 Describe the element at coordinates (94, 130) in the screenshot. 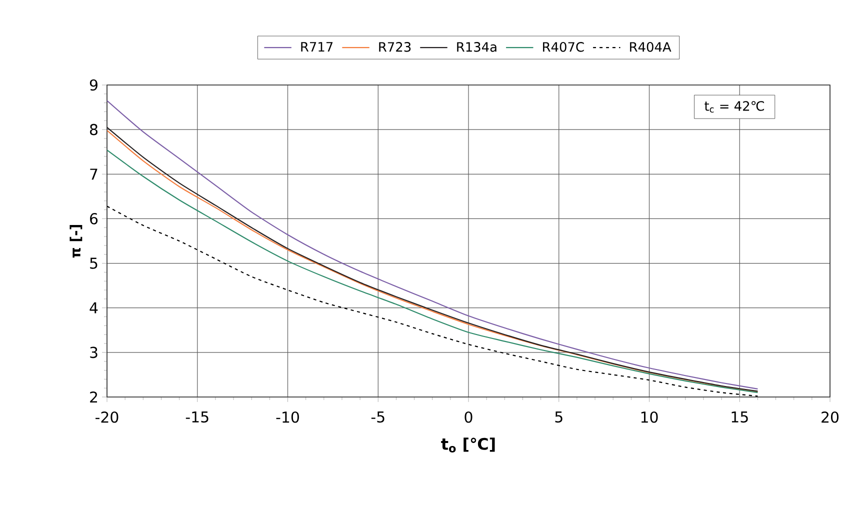

I see `y-tick-label: 8` at that location.